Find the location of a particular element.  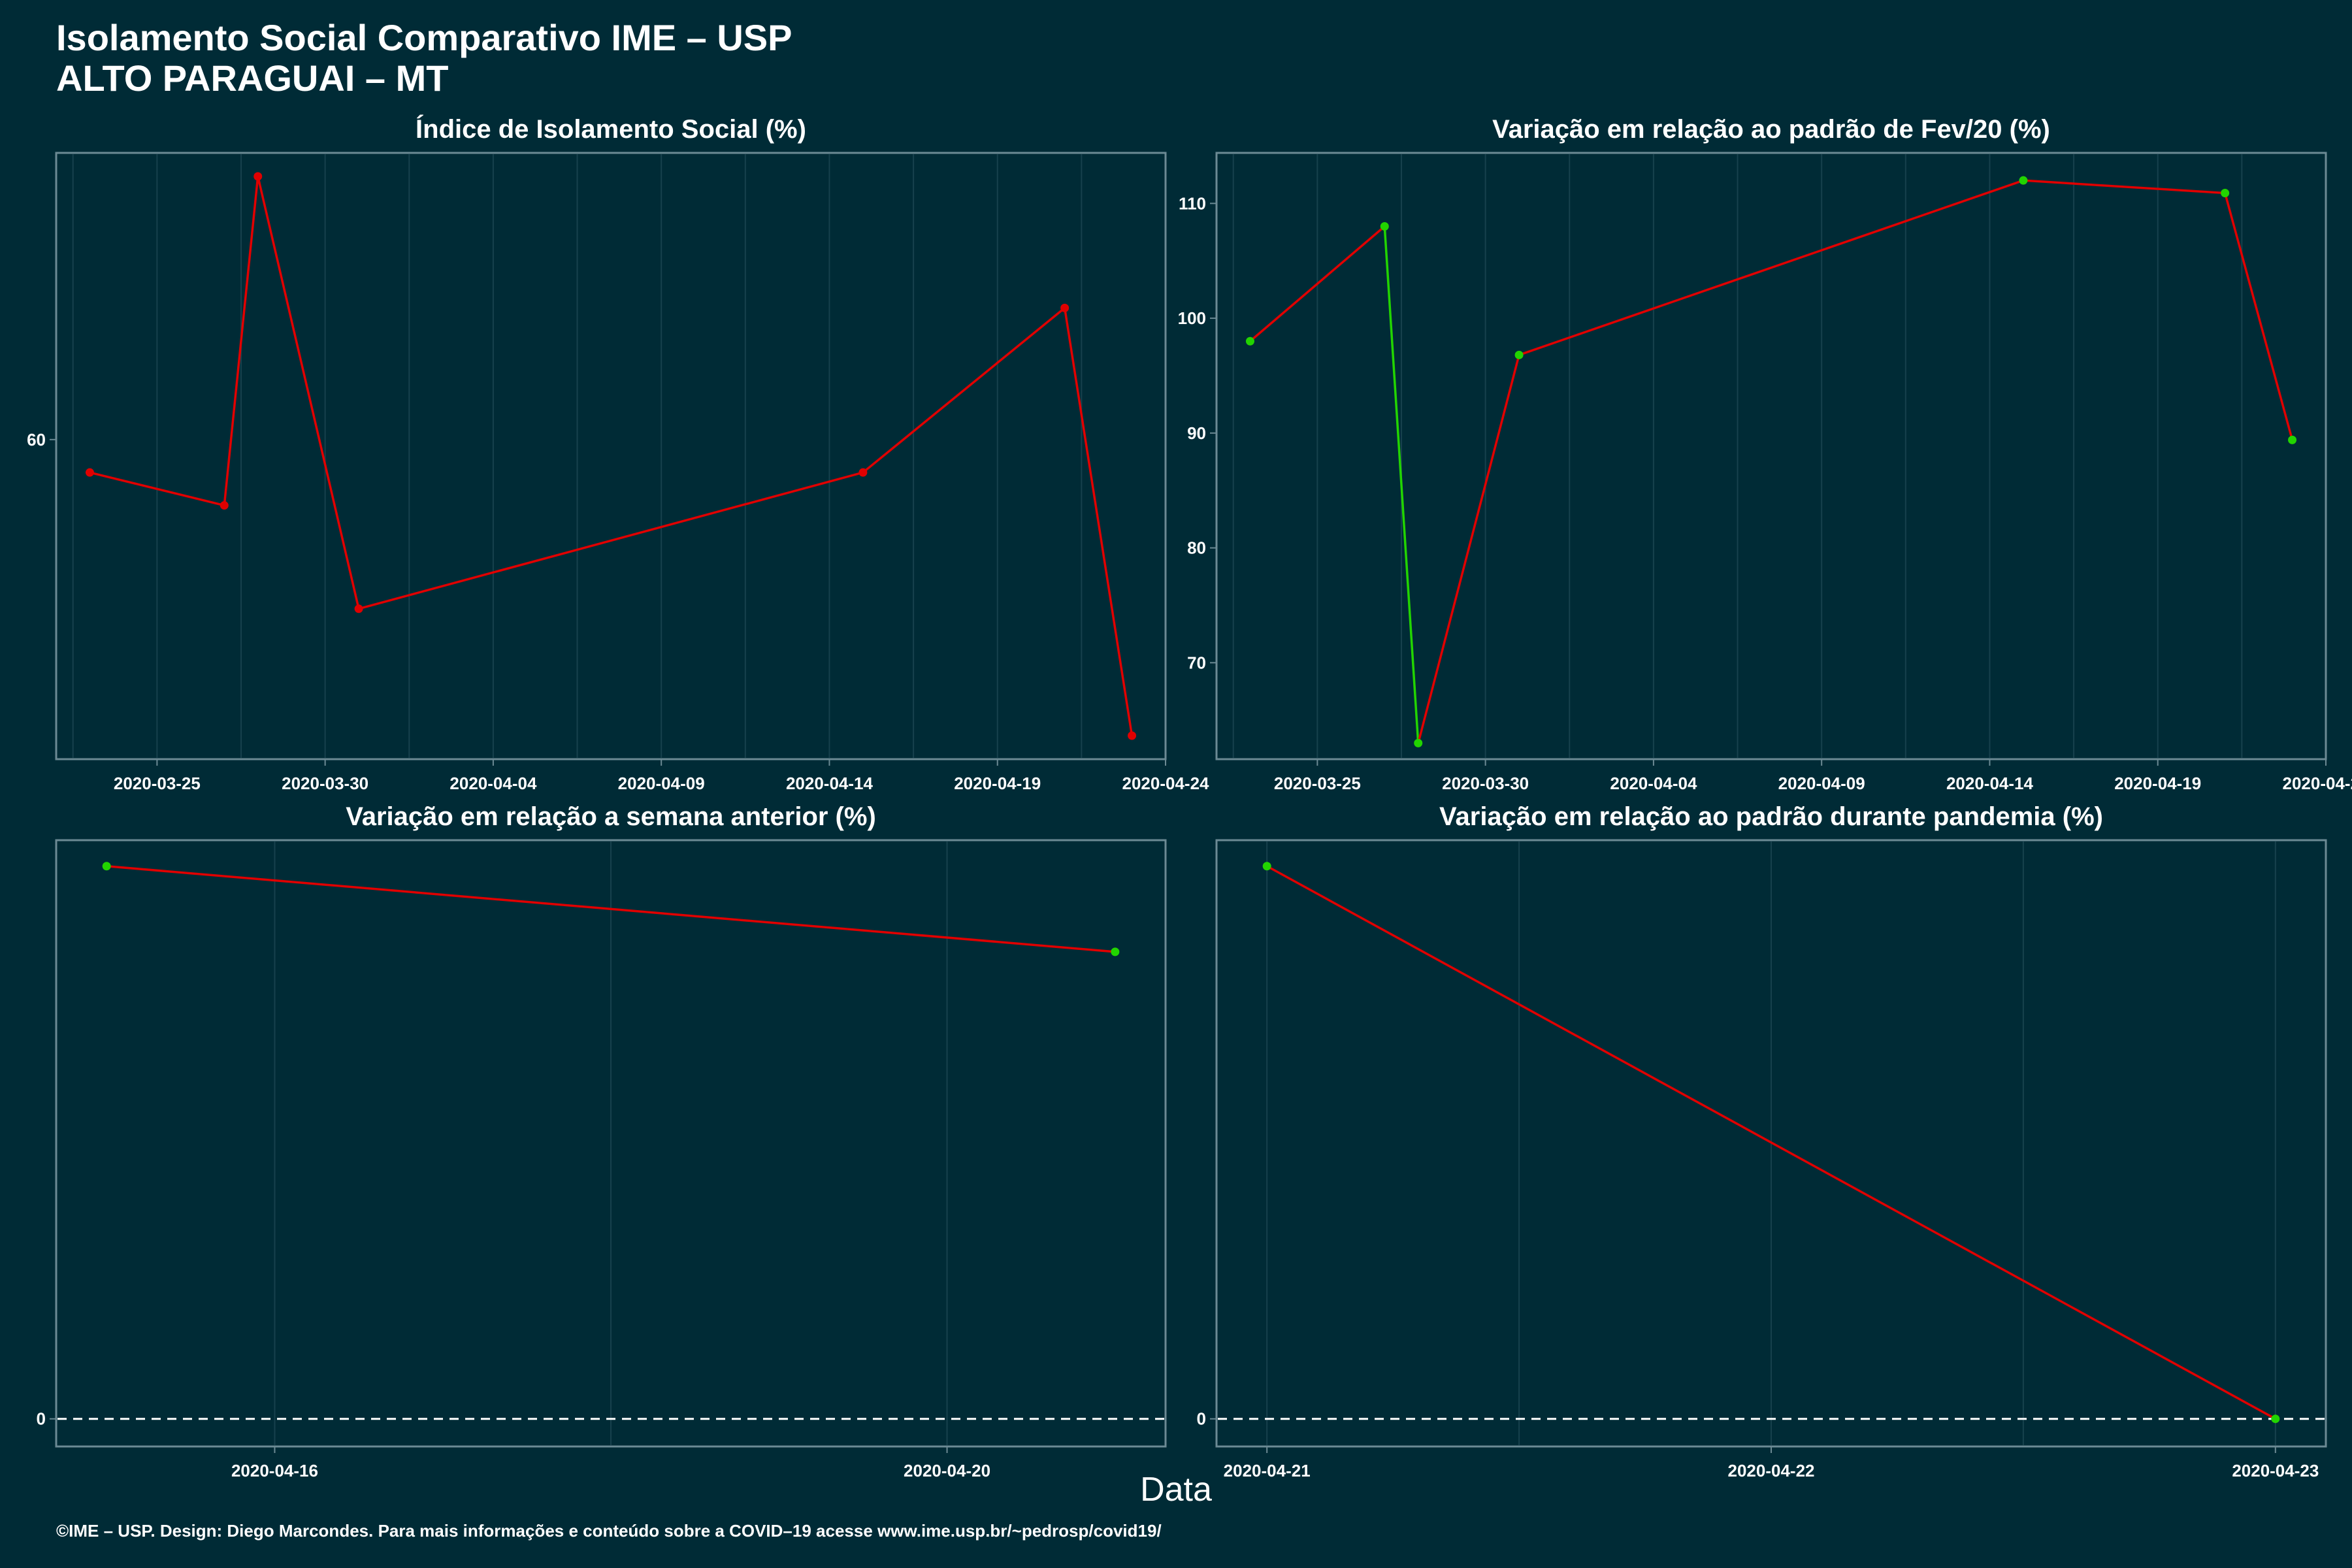

y-tick-label: 70 is located at coordinates (1196, 662).